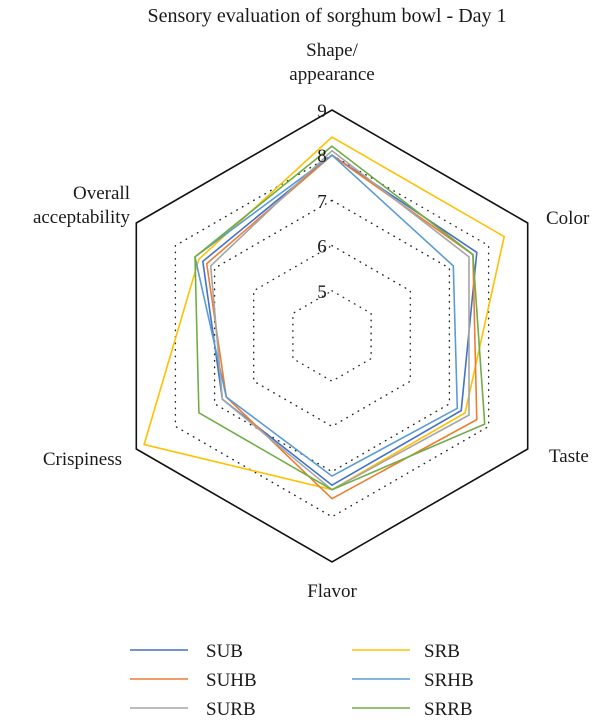 The height and width of the screenshot is (725, 600). What do you see at coordinates (82, 217) in the screenshot?
I see `axis-label-line: acceptability` at bounding box center [82, 217].